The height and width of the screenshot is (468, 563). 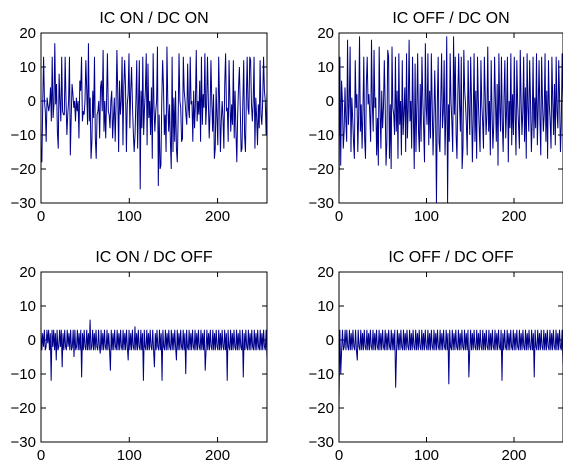 What do you see at coordinates (153, 18) in the screenshot?
I see `subplot-title: IC ON / DC ON` at bounding box center [153, 18].